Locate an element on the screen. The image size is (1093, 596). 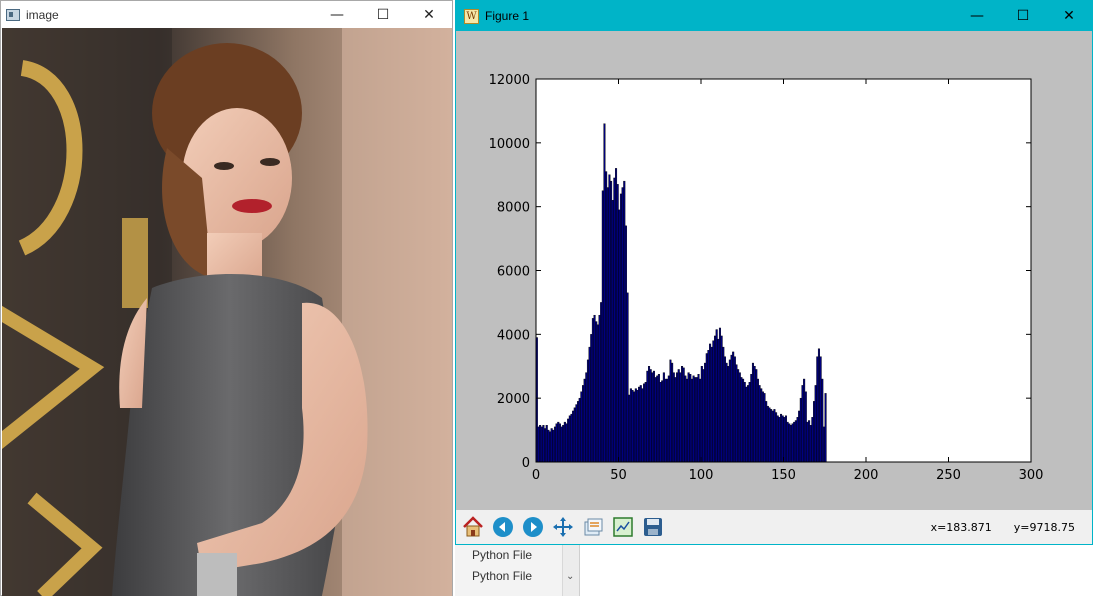
background-file-list: Python File Python File ⌄ is located at coordinates (517, 570).